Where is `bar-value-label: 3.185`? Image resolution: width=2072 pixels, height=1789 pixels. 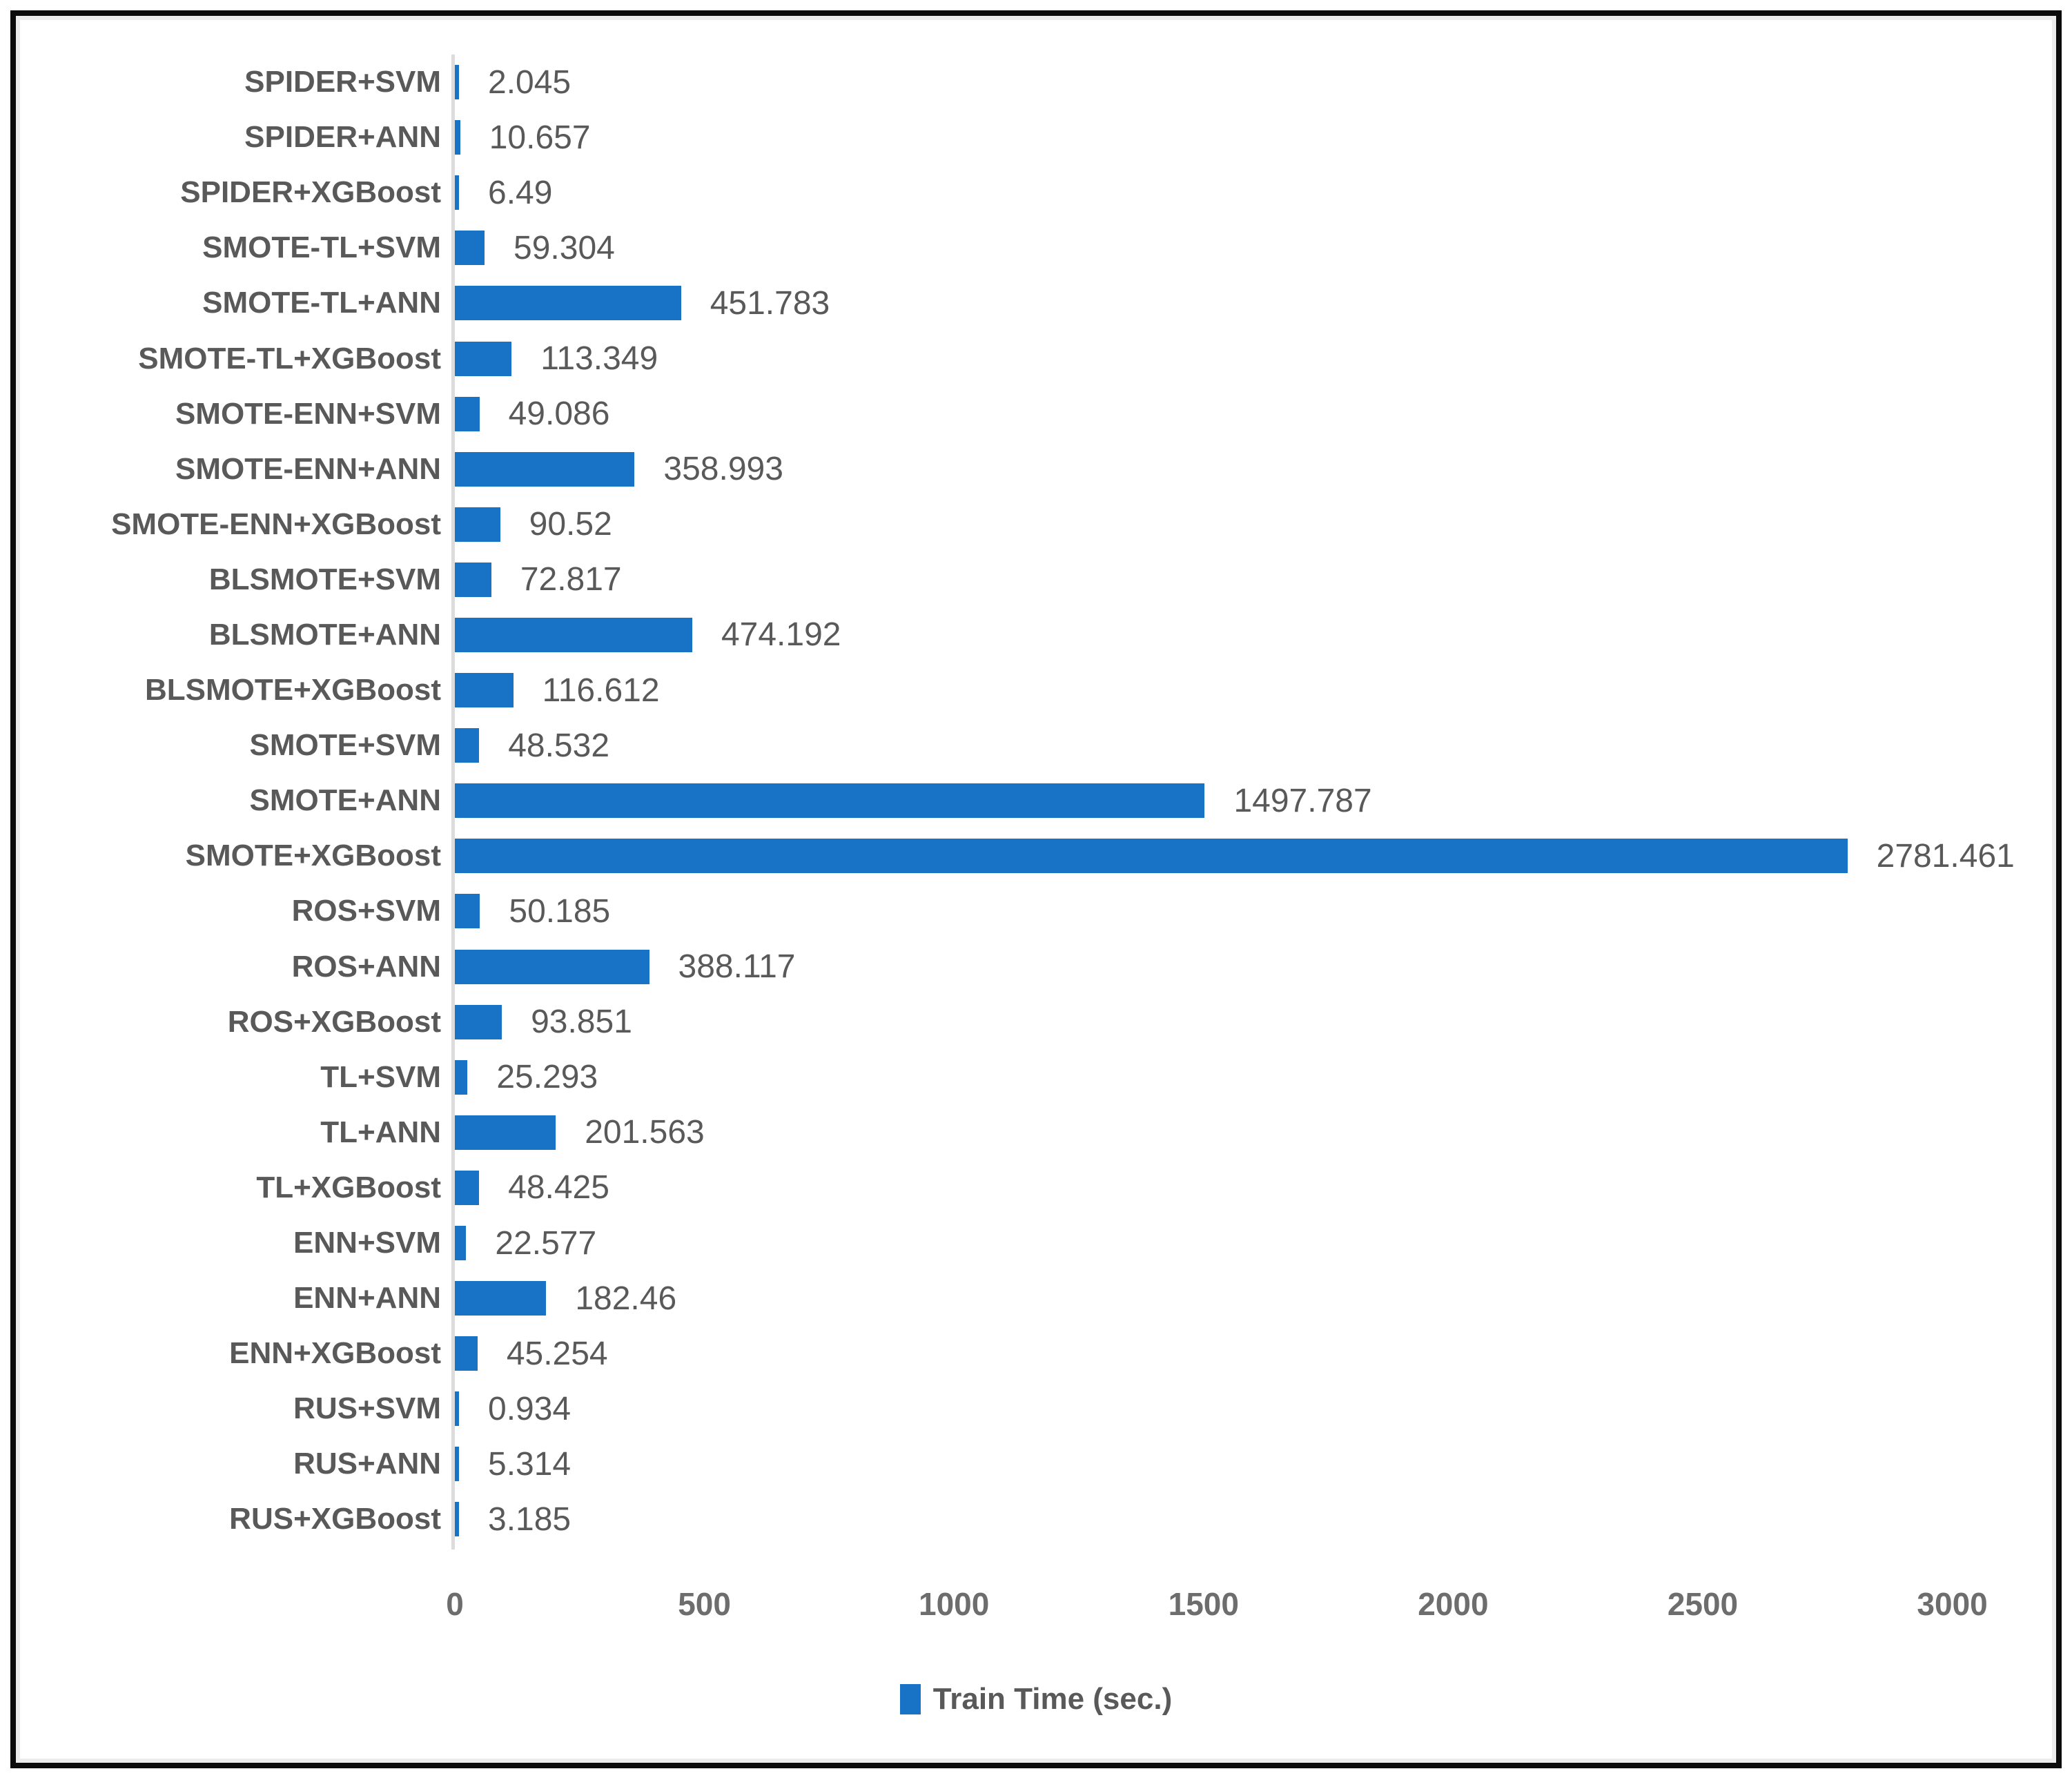
bar-value-label: 3.185 is located at coordinates (529, 1519).